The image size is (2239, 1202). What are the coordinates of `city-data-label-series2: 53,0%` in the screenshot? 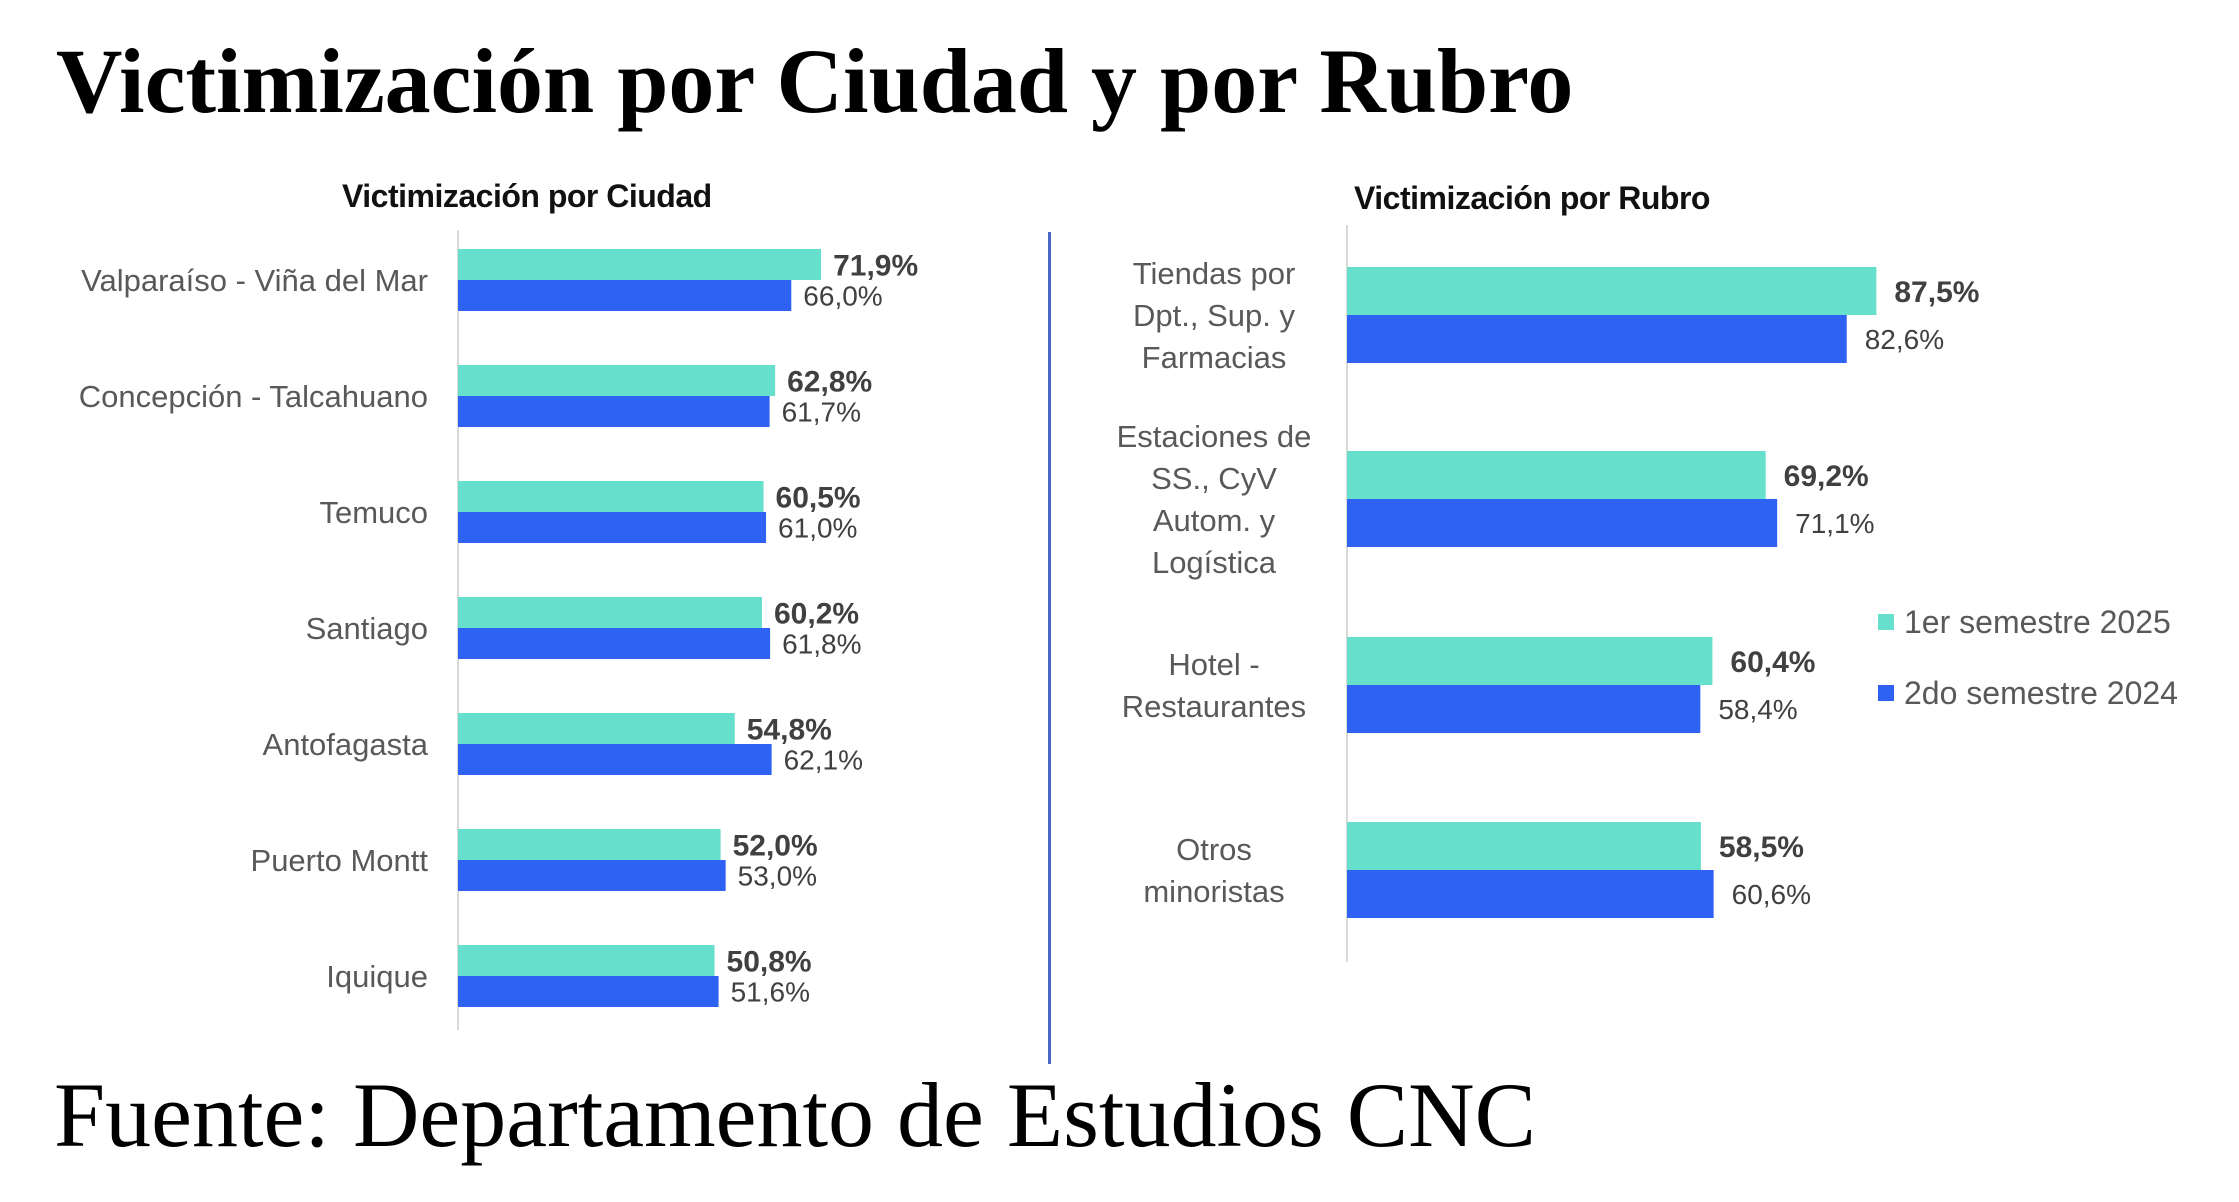 It's located at (777, 876).